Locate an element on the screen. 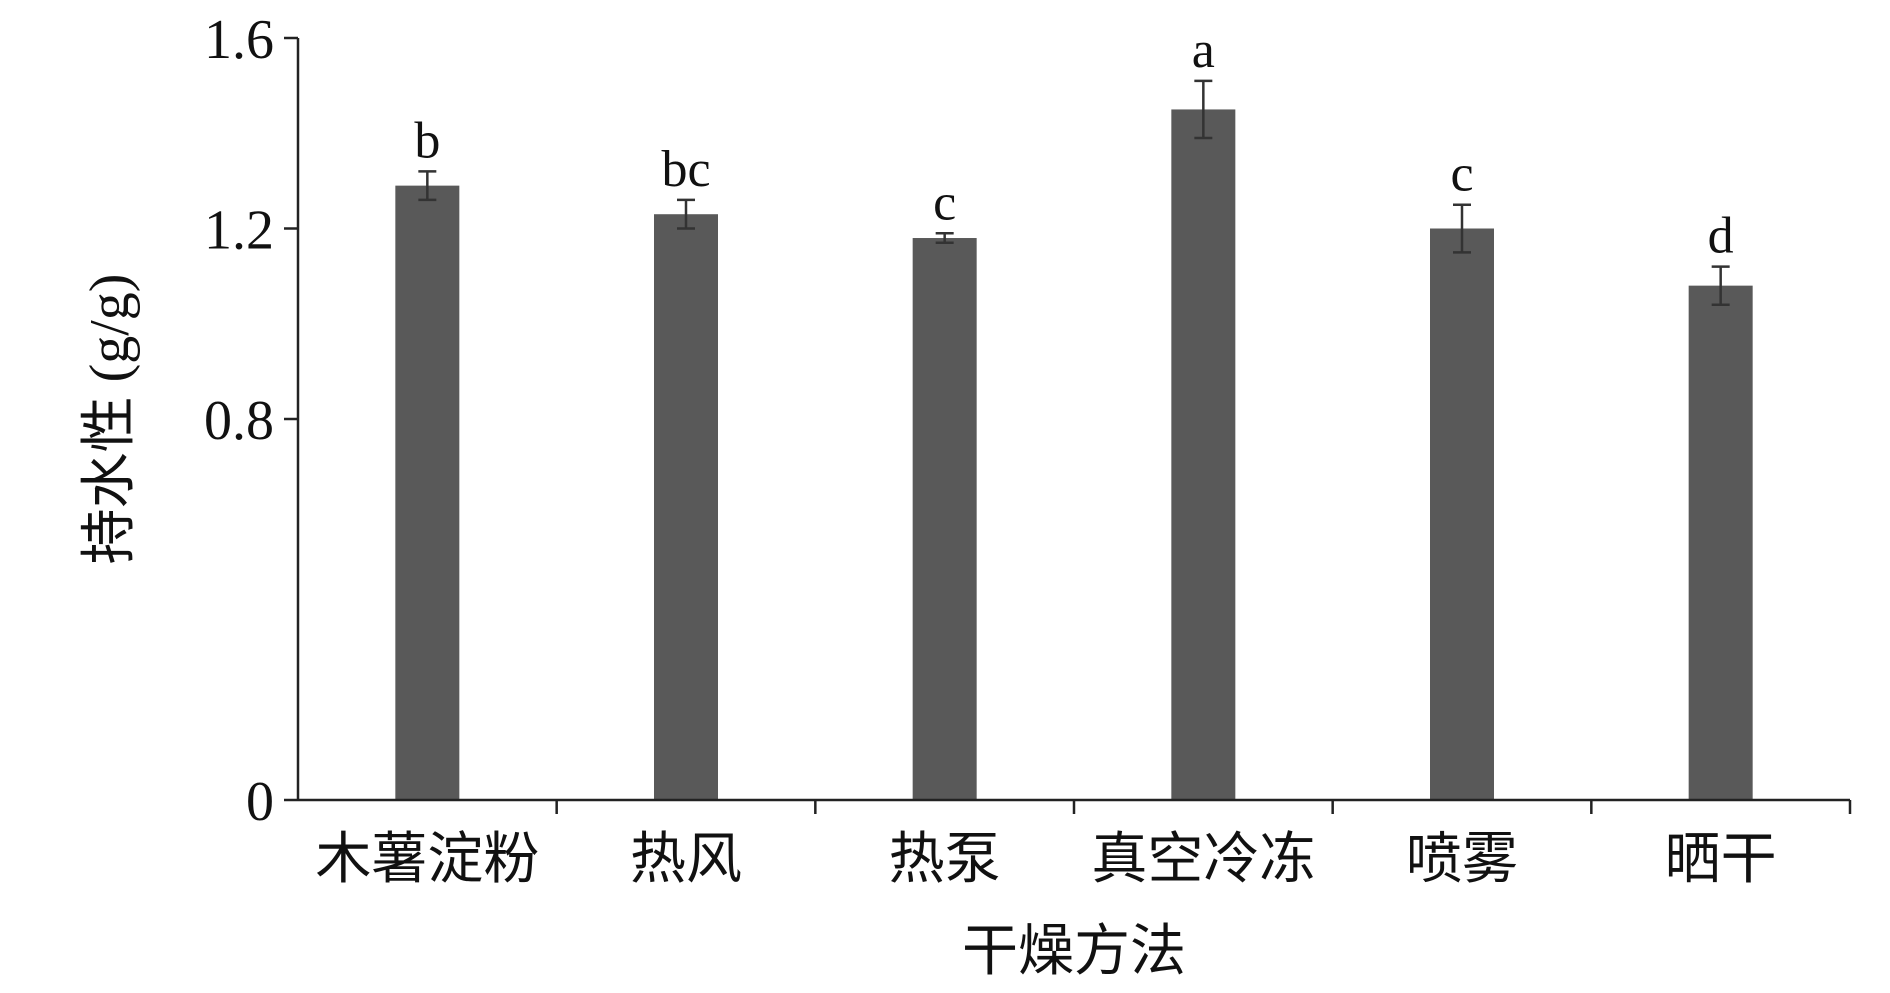  significance-label: b is located at coordinates (427, 140).